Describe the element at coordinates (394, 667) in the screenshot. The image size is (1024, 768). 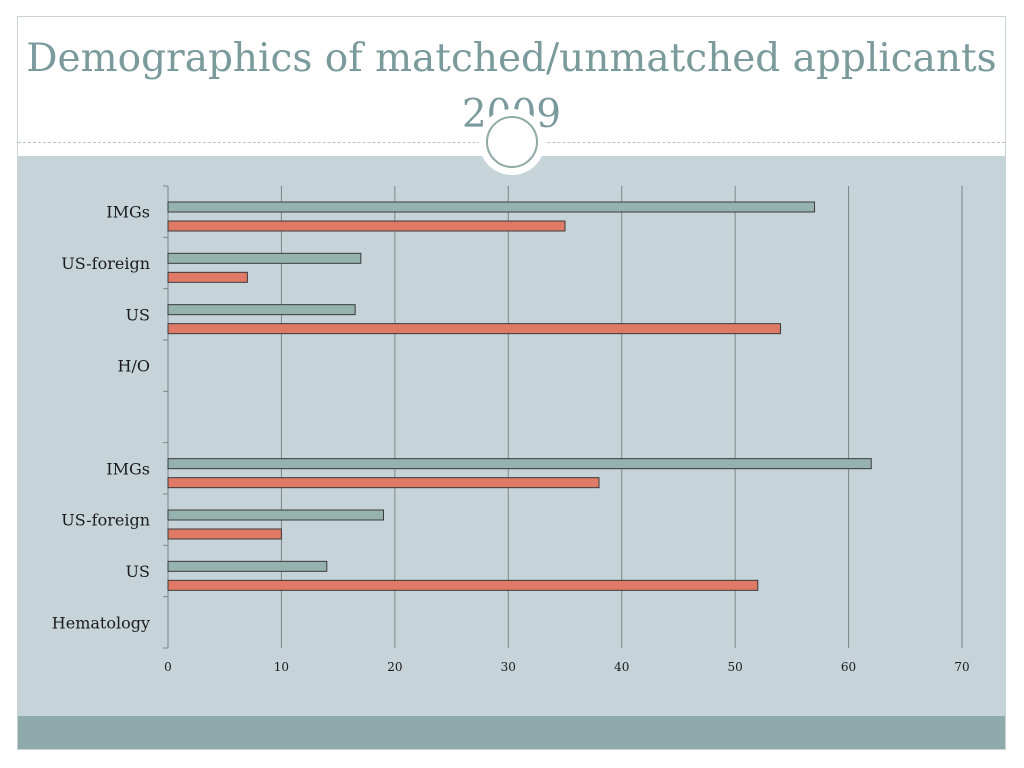
I see `x-tick-label: 20` at that location.